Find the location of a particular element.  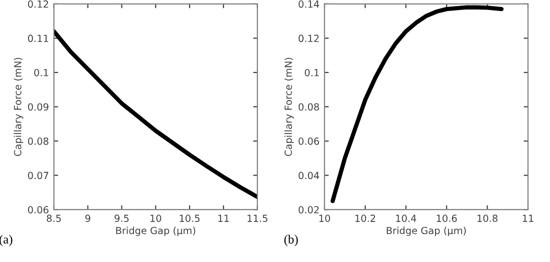

y-tick-label: 0.14 is located at coordinates (309, 4).